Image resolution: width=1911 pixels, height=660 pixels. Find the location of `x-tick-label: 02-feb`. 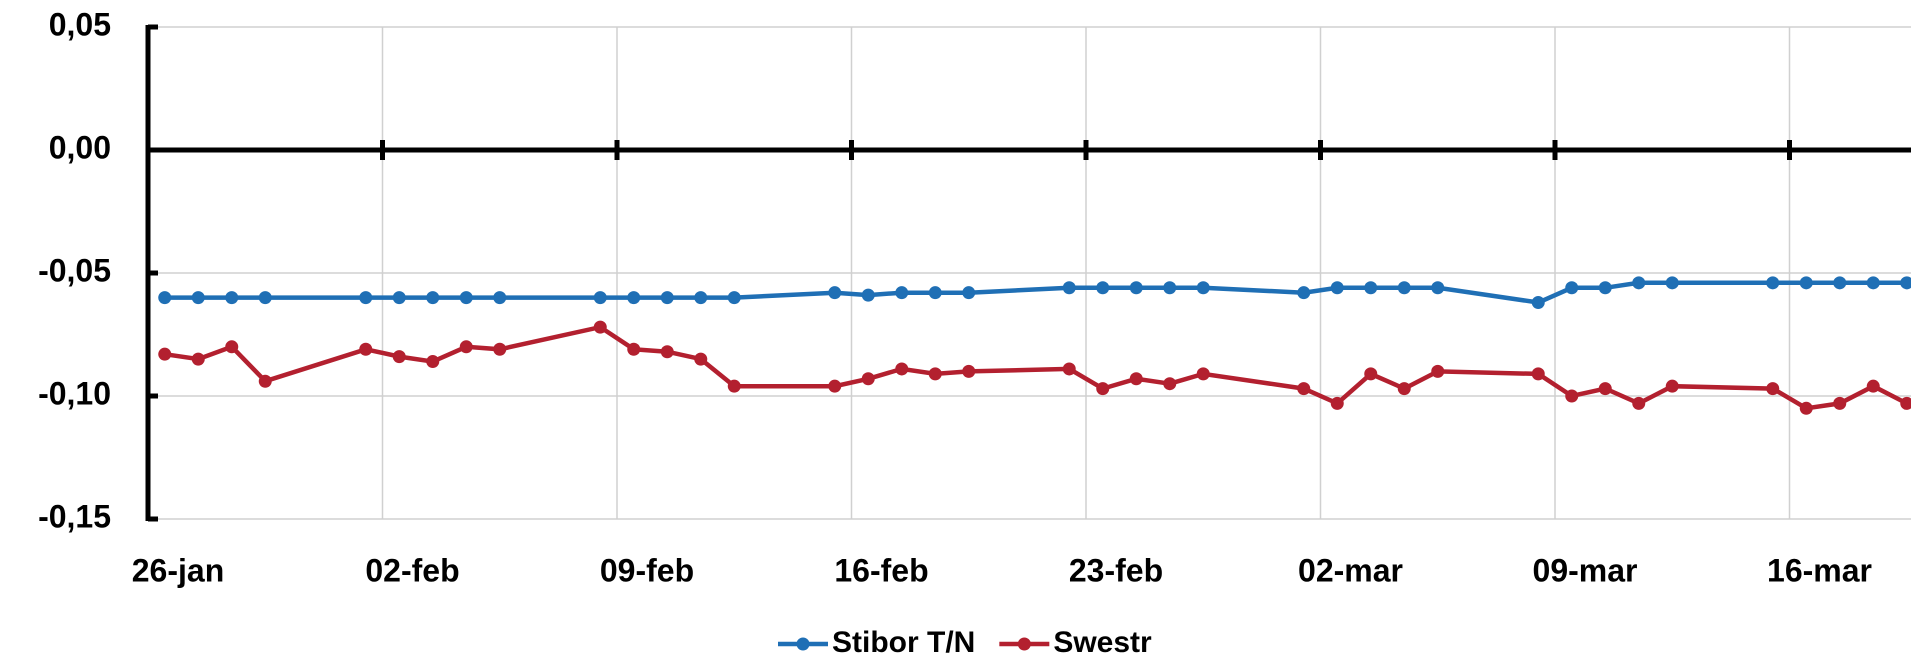

x-tick-label: 02-feb is located at coordinates (412, 570).